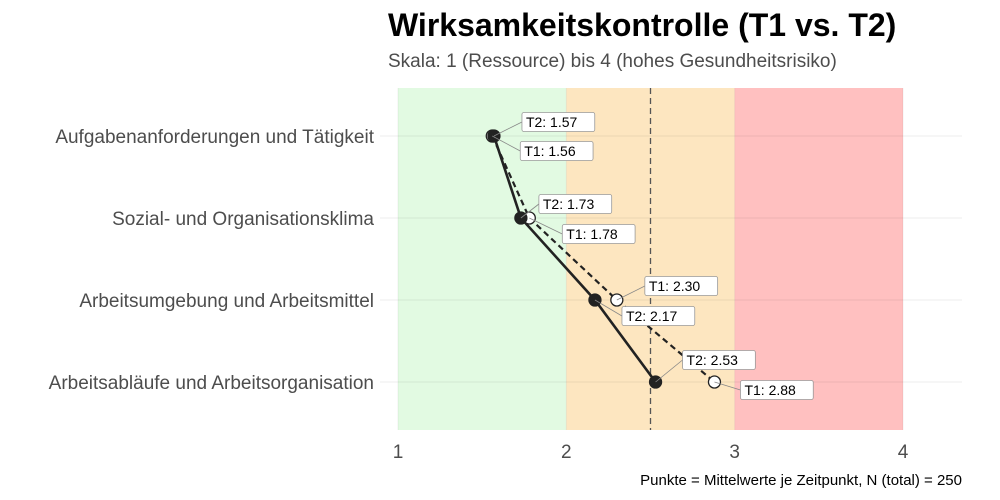 The height and width of the screenshot is (500, 1000). I want to click on data-points, so click(603, 259).